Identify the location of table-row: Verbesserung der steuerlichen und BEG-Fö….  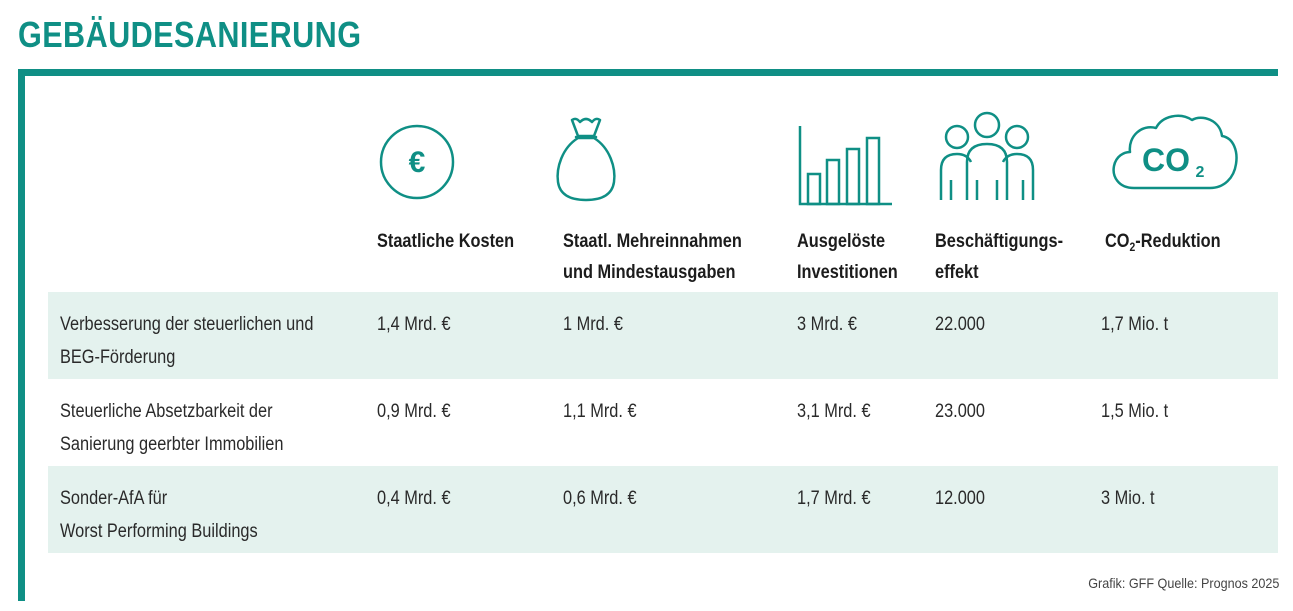
(663, 335).